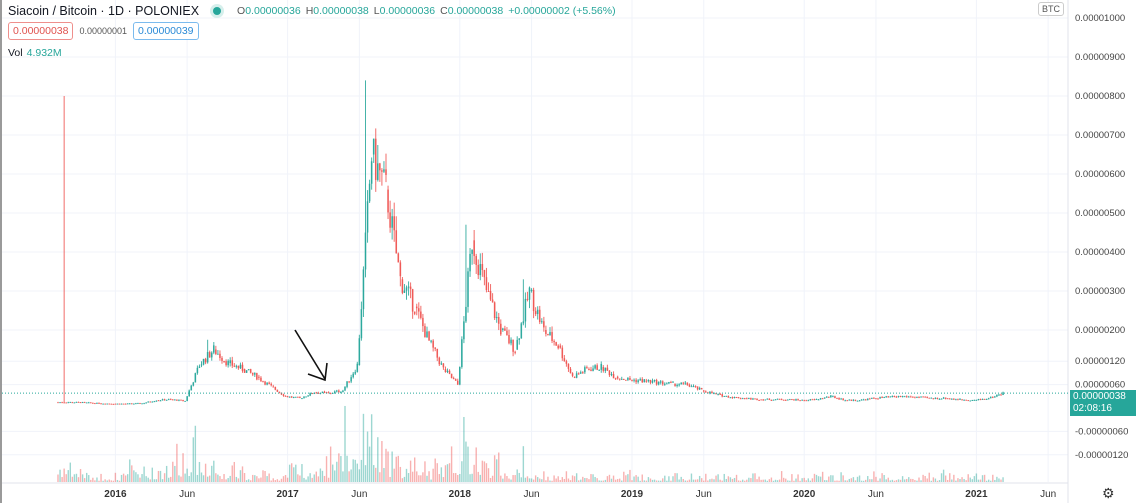 This screenshot has width=1140, height=503. Describe the element at coordinates (876, 494) in the screenshot. I see `time-tick-label: Jun` at that location.